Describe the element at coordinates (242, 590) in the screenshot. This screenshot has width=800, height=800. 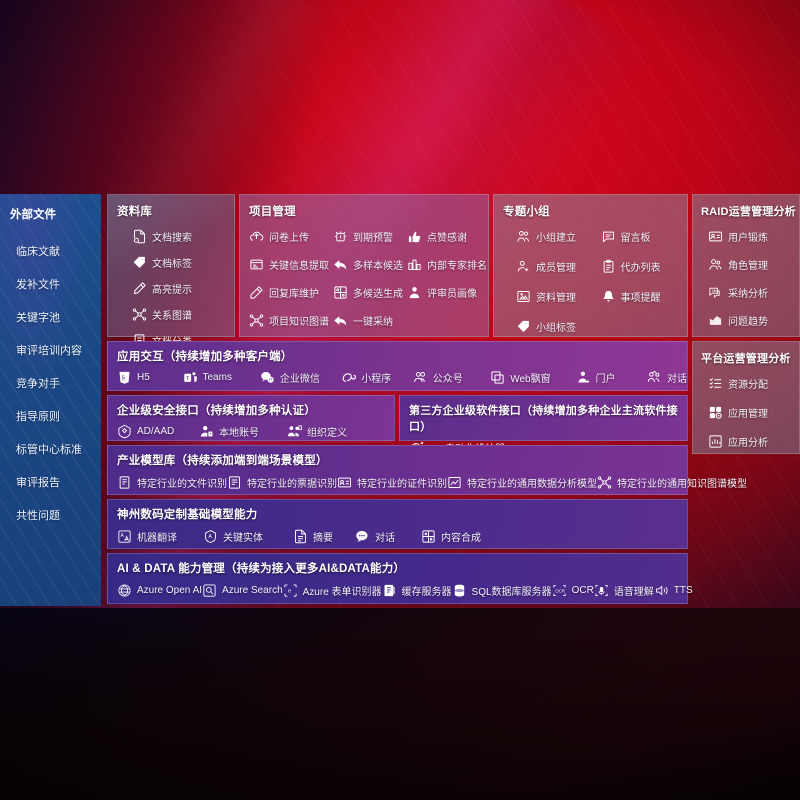
I see `aidata-item-azure-search: Azure Search` at that location.